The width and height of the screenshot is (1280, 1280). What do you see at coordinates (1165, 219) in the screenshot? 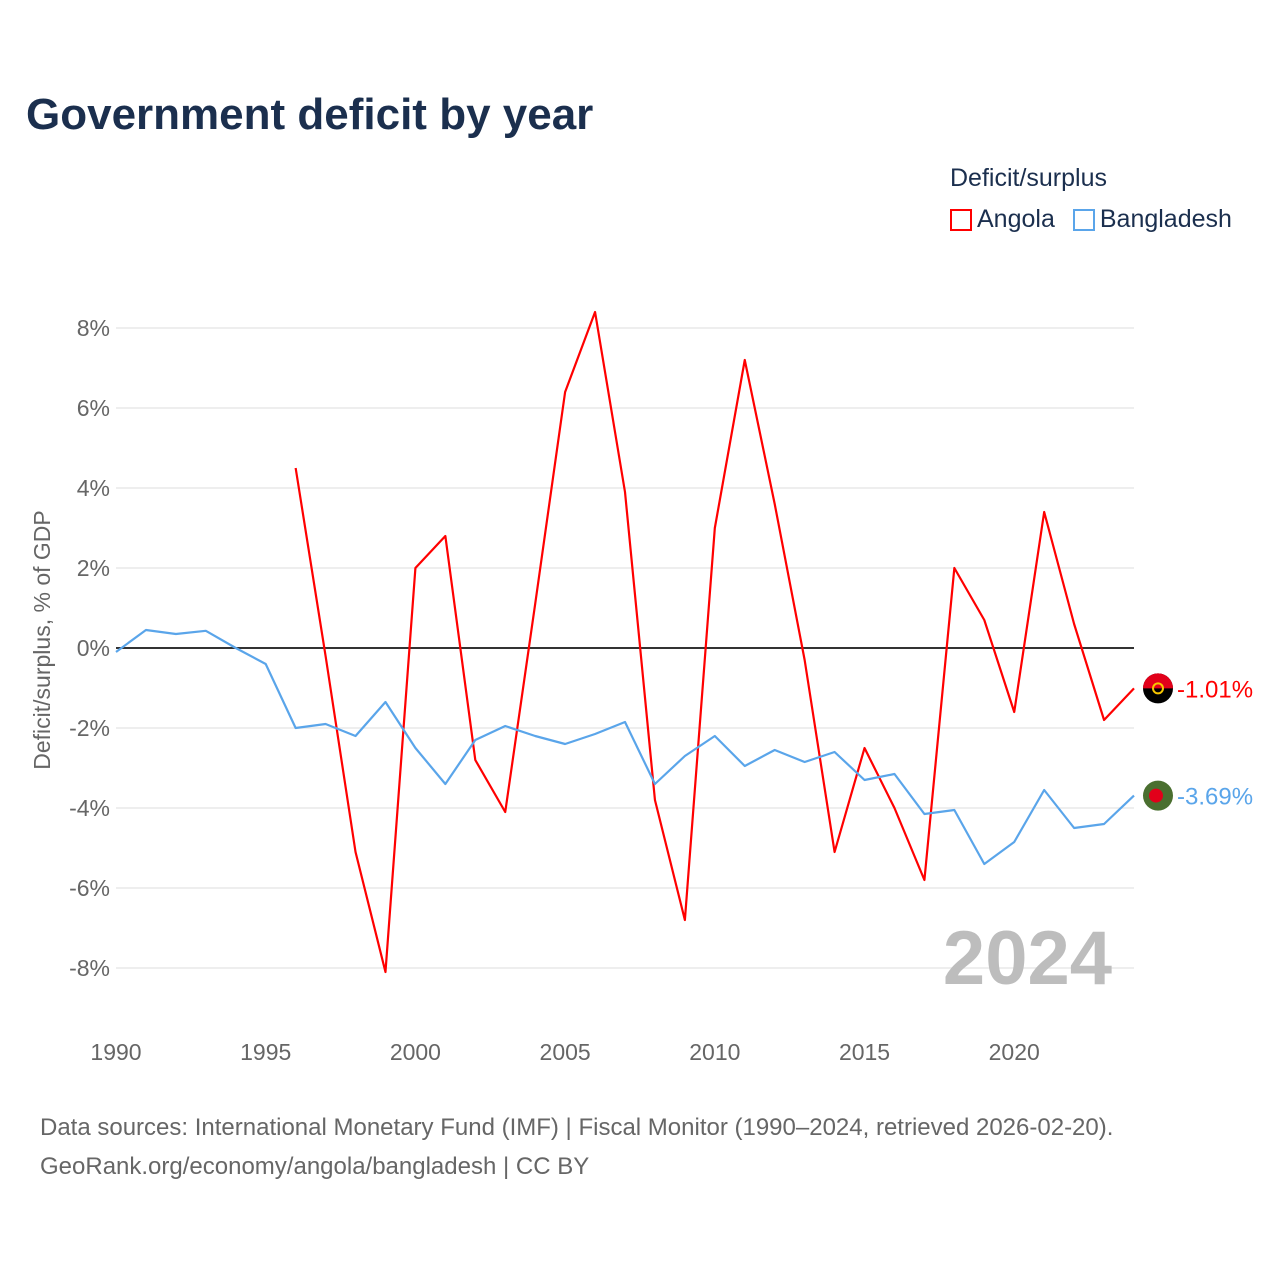
I see `legend-label: Bangladesh` at bounding box center [1165, 219].